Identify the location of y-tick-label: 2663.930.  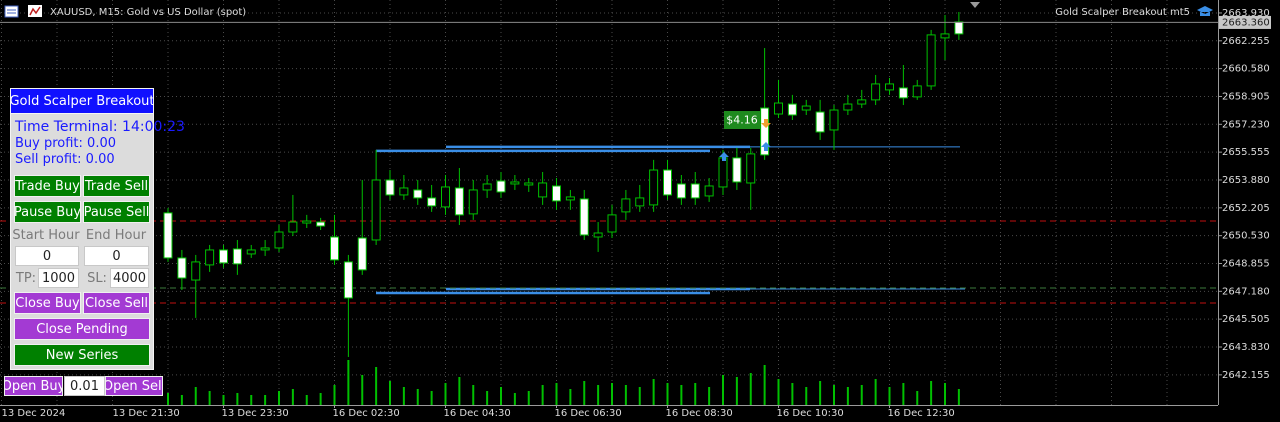
(1246, 13).